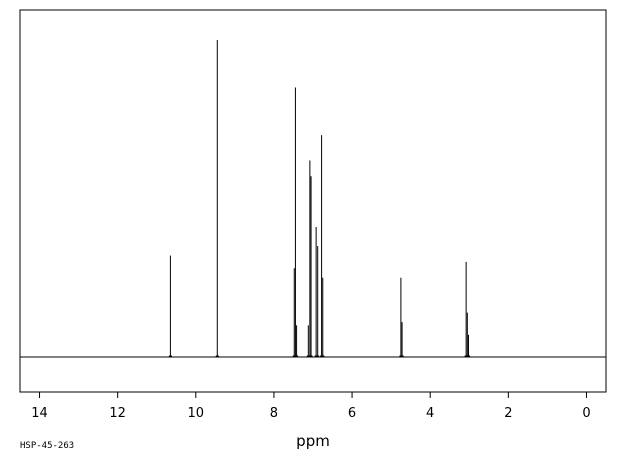 Image resolution: width=620 pixels, height=455 pixels. I want to click on x-tick-label-2: 2, so click(508, 413).